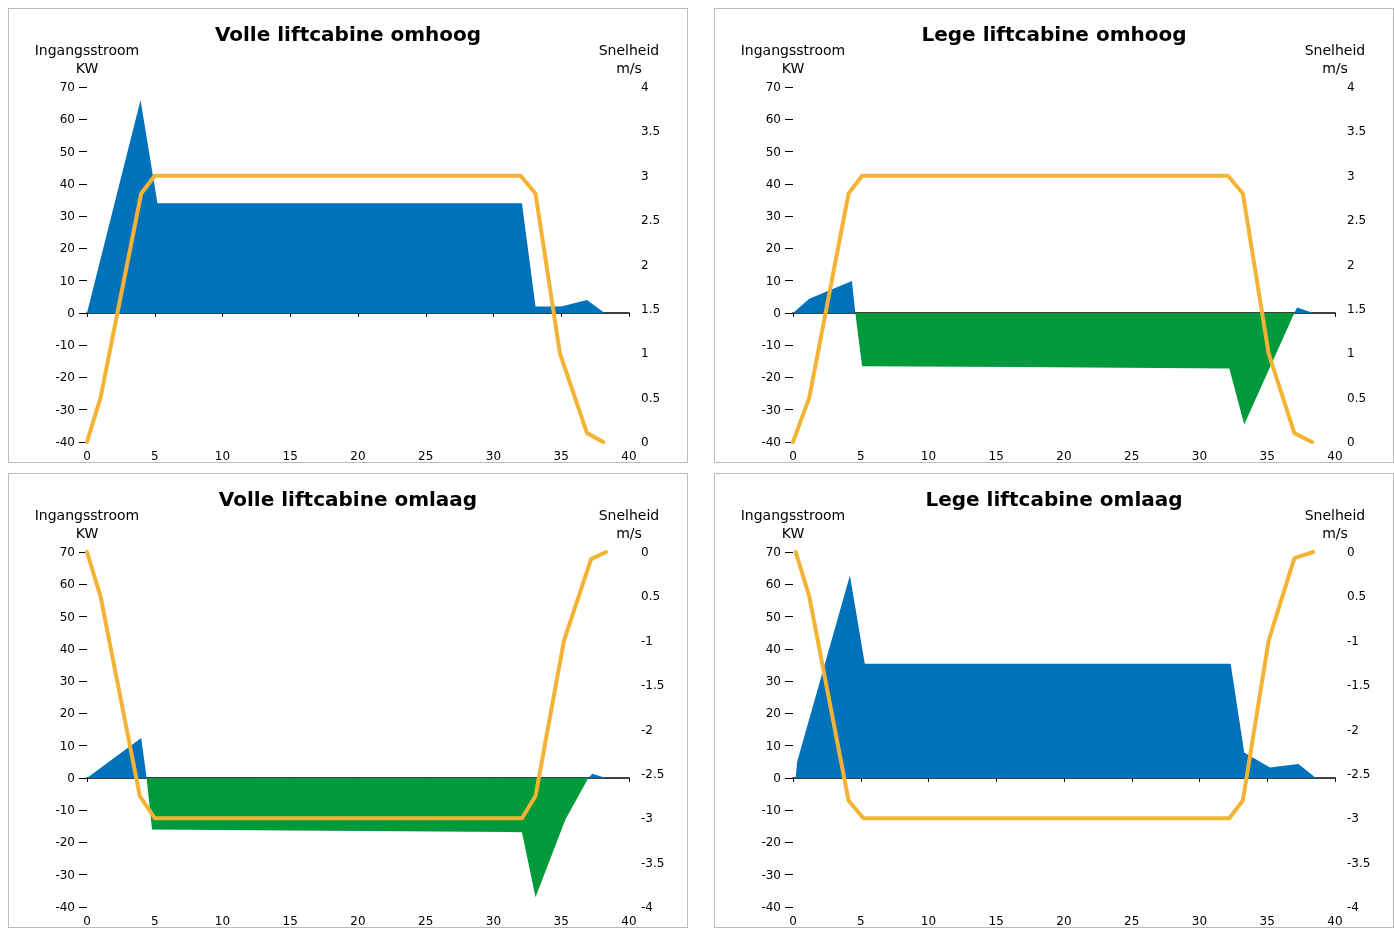 The width and height of the screenshot is (1394, 932). What do you see at coordinates (645, 353) in the screenshot?
I see `y2-tick-label: 1` at bounding box center [645, 353].